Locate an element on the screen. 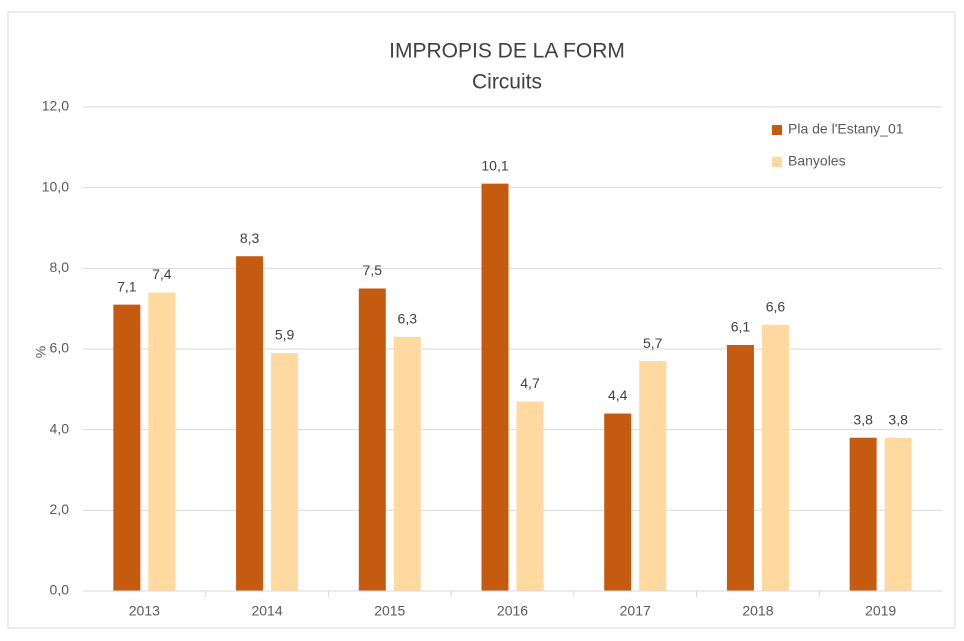  data-label: 5,9 is located at coordinates (285, 335).